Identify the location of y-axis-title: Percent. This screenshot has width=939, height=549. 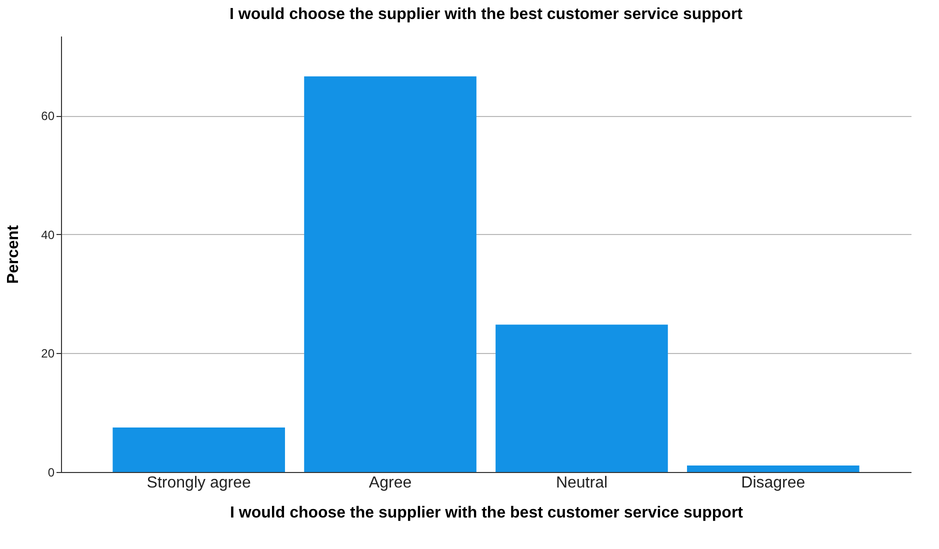
(13, 254).